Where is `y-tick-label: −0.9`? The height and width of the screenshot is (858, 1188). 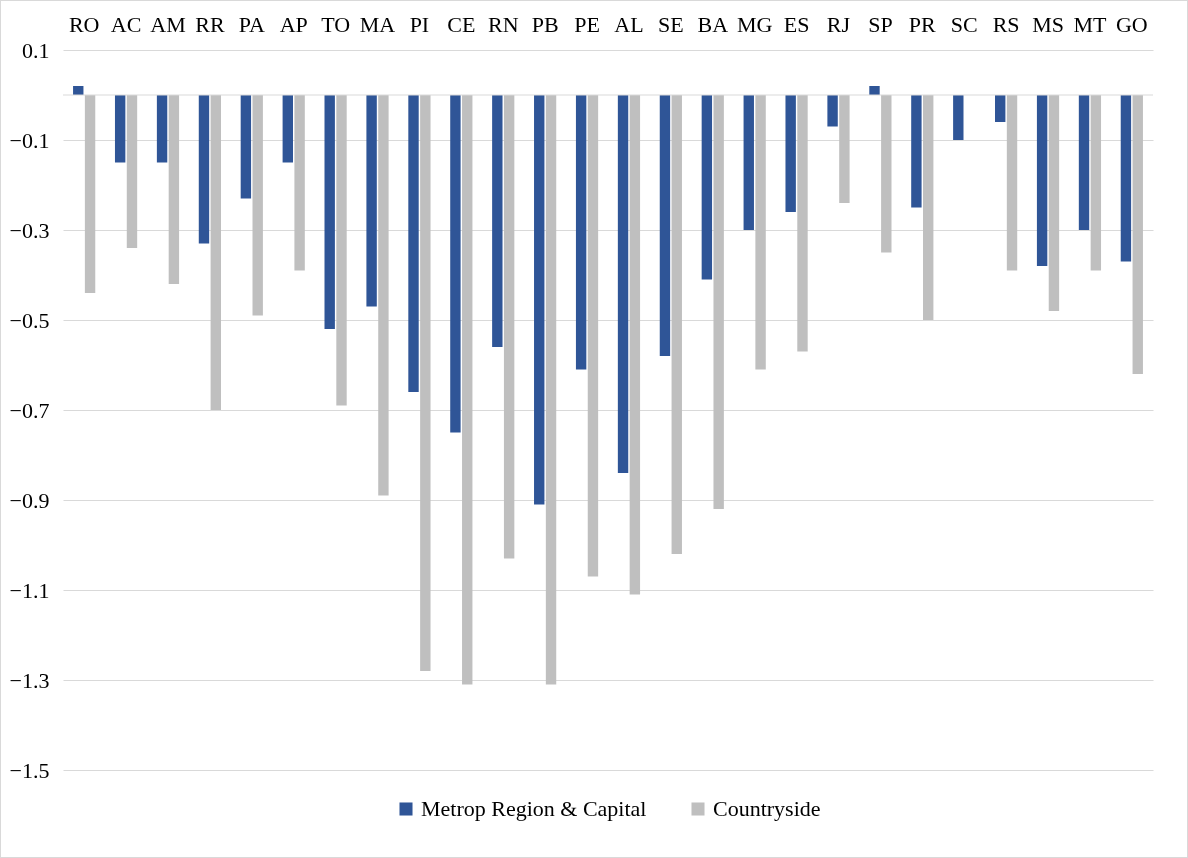 y-tick-label: −0.9 is located at coordinates (29, 500).